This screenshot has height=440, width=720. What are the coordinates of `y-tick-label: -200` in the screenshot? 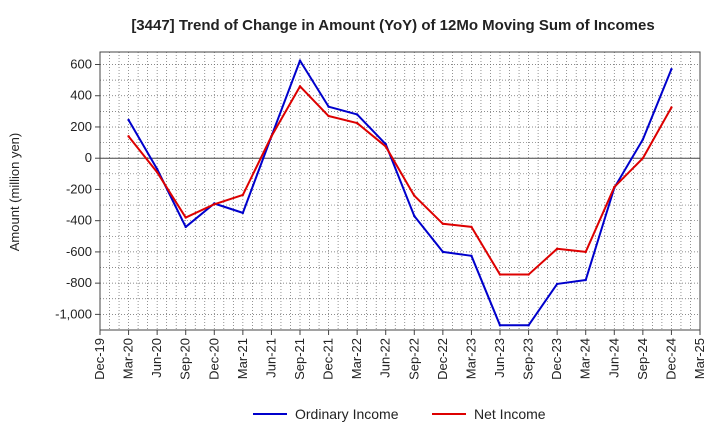 It's located at (79, 188).